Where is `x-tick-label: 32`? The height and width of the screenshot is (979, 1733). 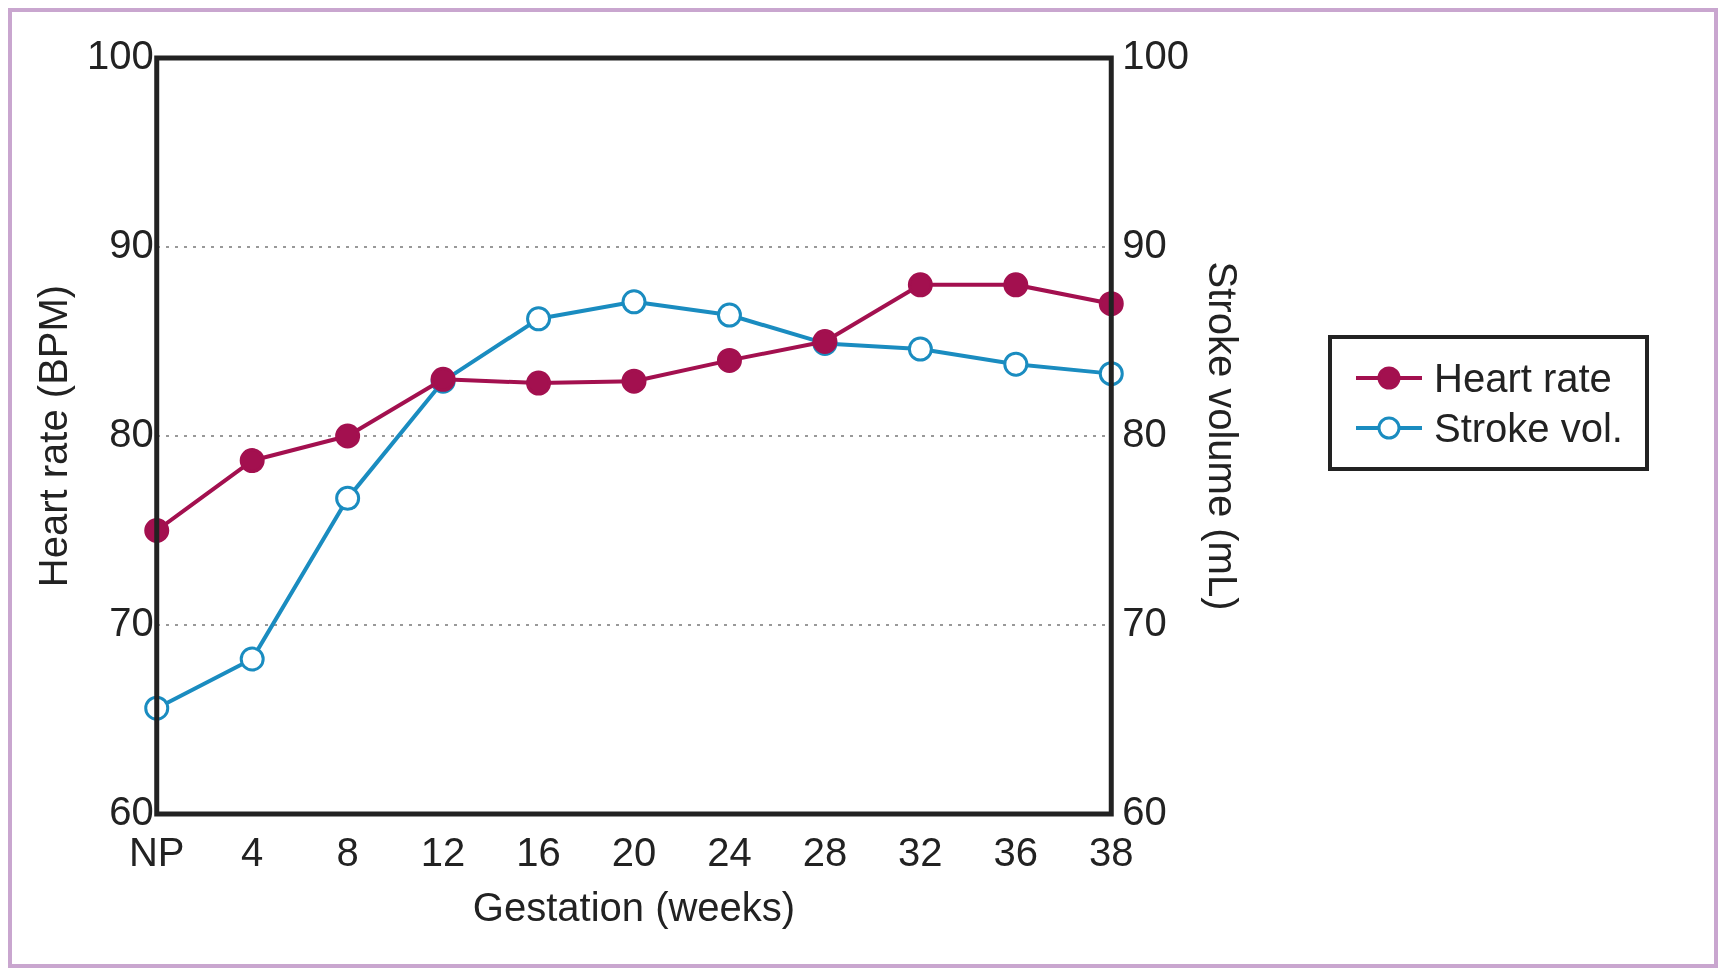 x-tick-label: 32 is located at coordinates (920, 852).